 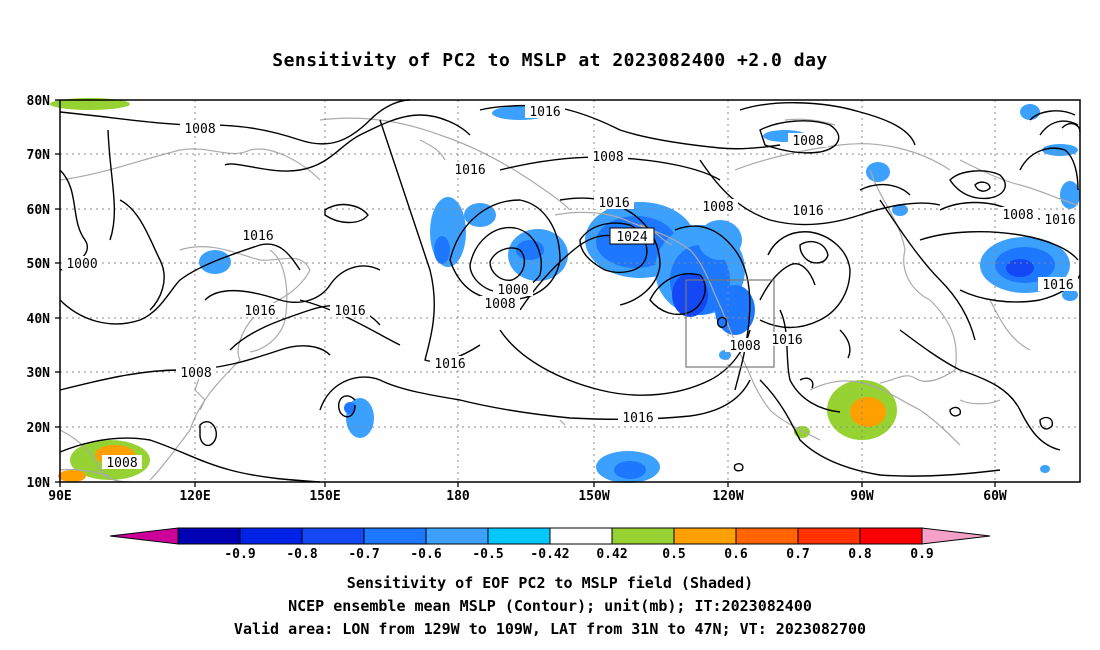 What do you see at coordinates (727, 496) in the screenshot?
I see `lon-label: 120W` at bounding box center [727, 496].